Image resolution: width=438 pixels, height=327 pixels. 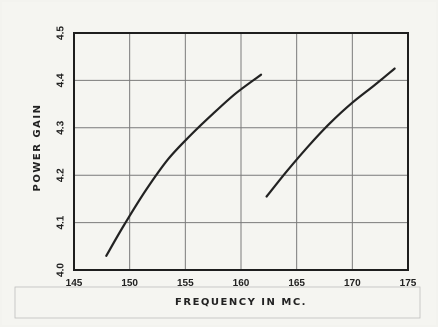 What do you see at coordinates (74, 283) in the screenshot?
I see `x-tick-label-145: 145` at bounding box center [74, 283].